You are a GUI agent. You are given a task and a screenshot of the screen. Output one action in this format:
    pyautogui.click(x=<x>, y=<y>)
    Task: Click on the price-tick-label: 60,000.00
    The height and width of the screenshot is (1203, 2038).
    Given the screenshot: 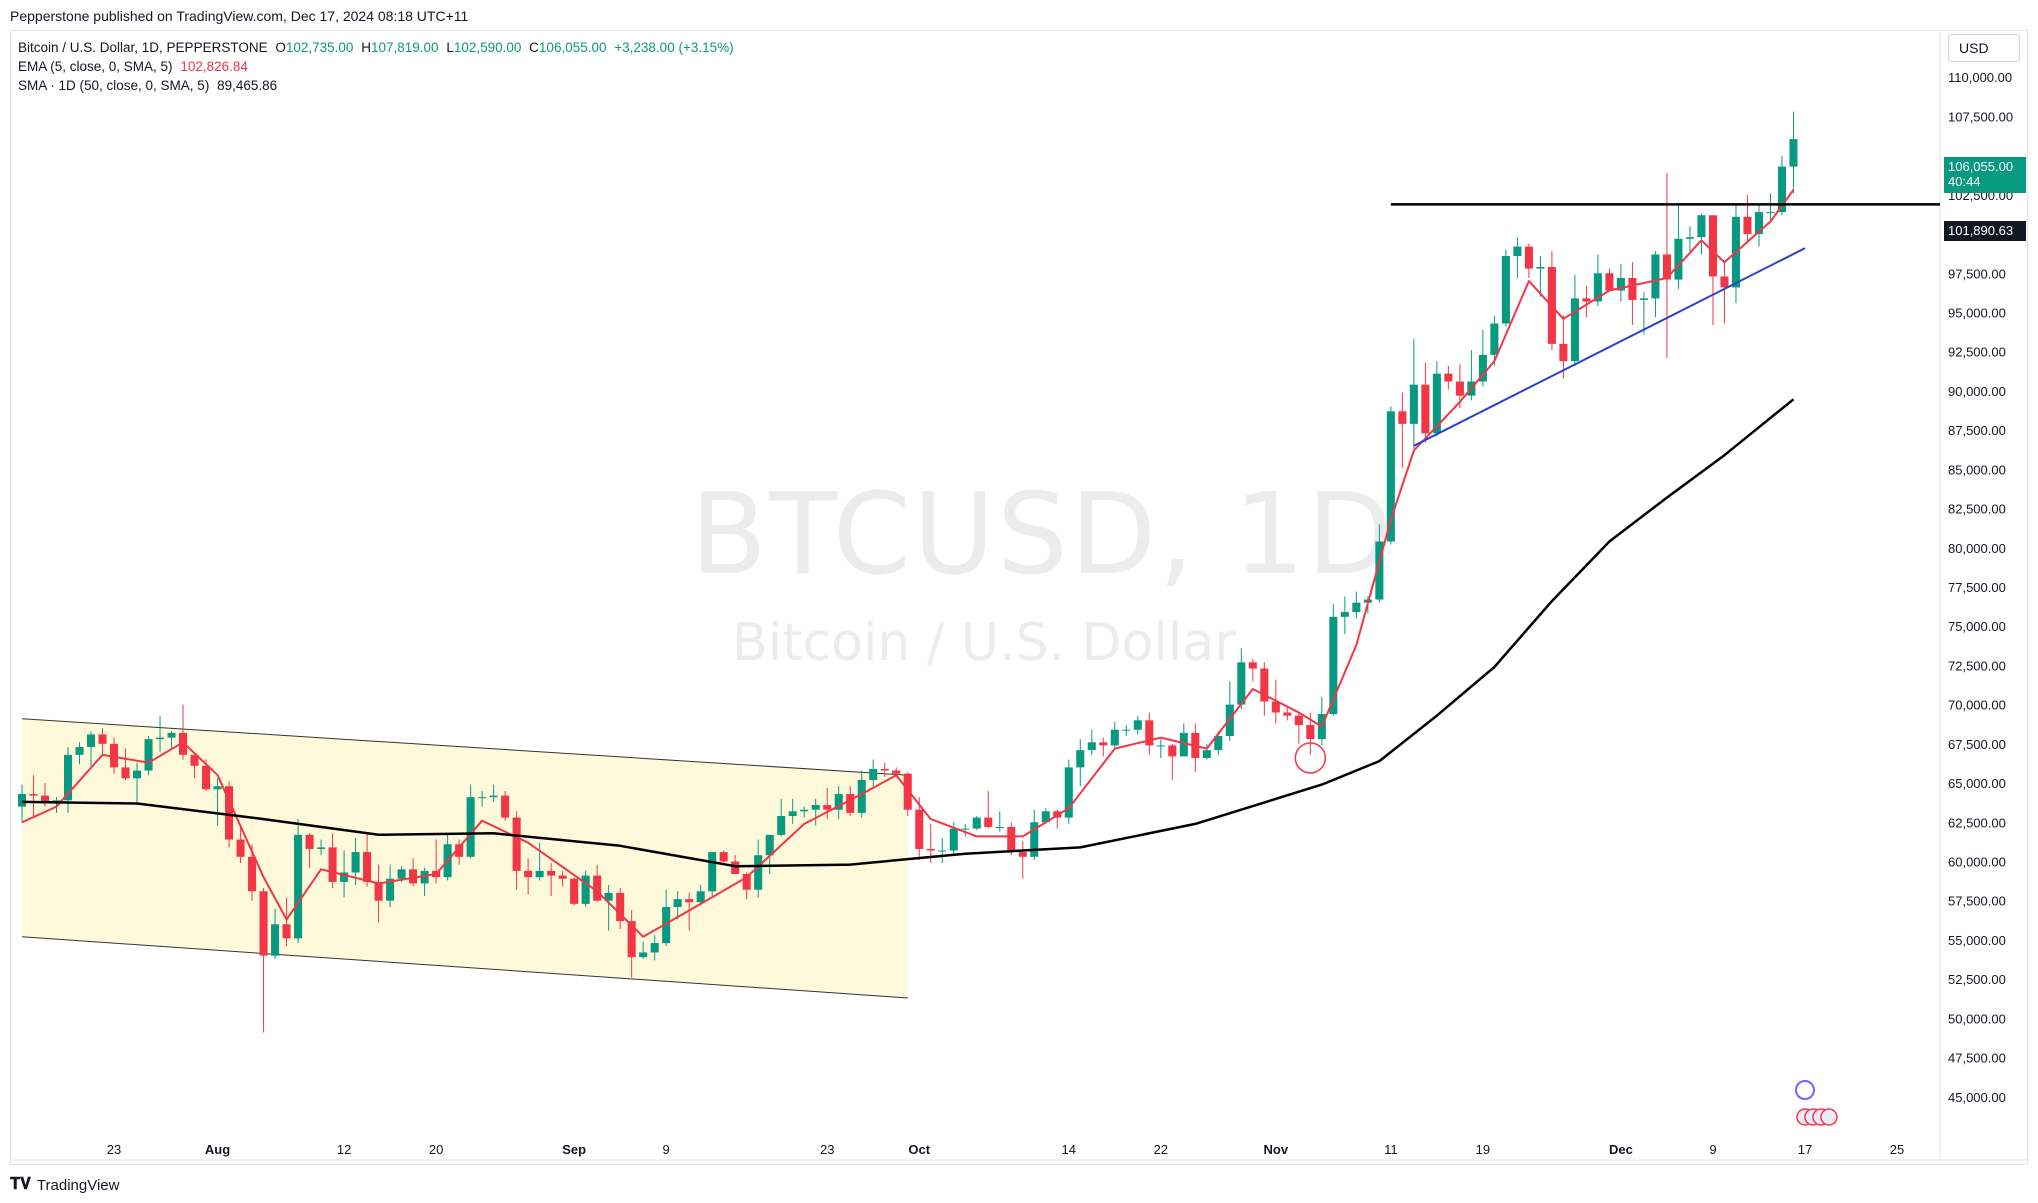 What is the action you would take?
    pyautogui.click(x=1977, y=862)
    